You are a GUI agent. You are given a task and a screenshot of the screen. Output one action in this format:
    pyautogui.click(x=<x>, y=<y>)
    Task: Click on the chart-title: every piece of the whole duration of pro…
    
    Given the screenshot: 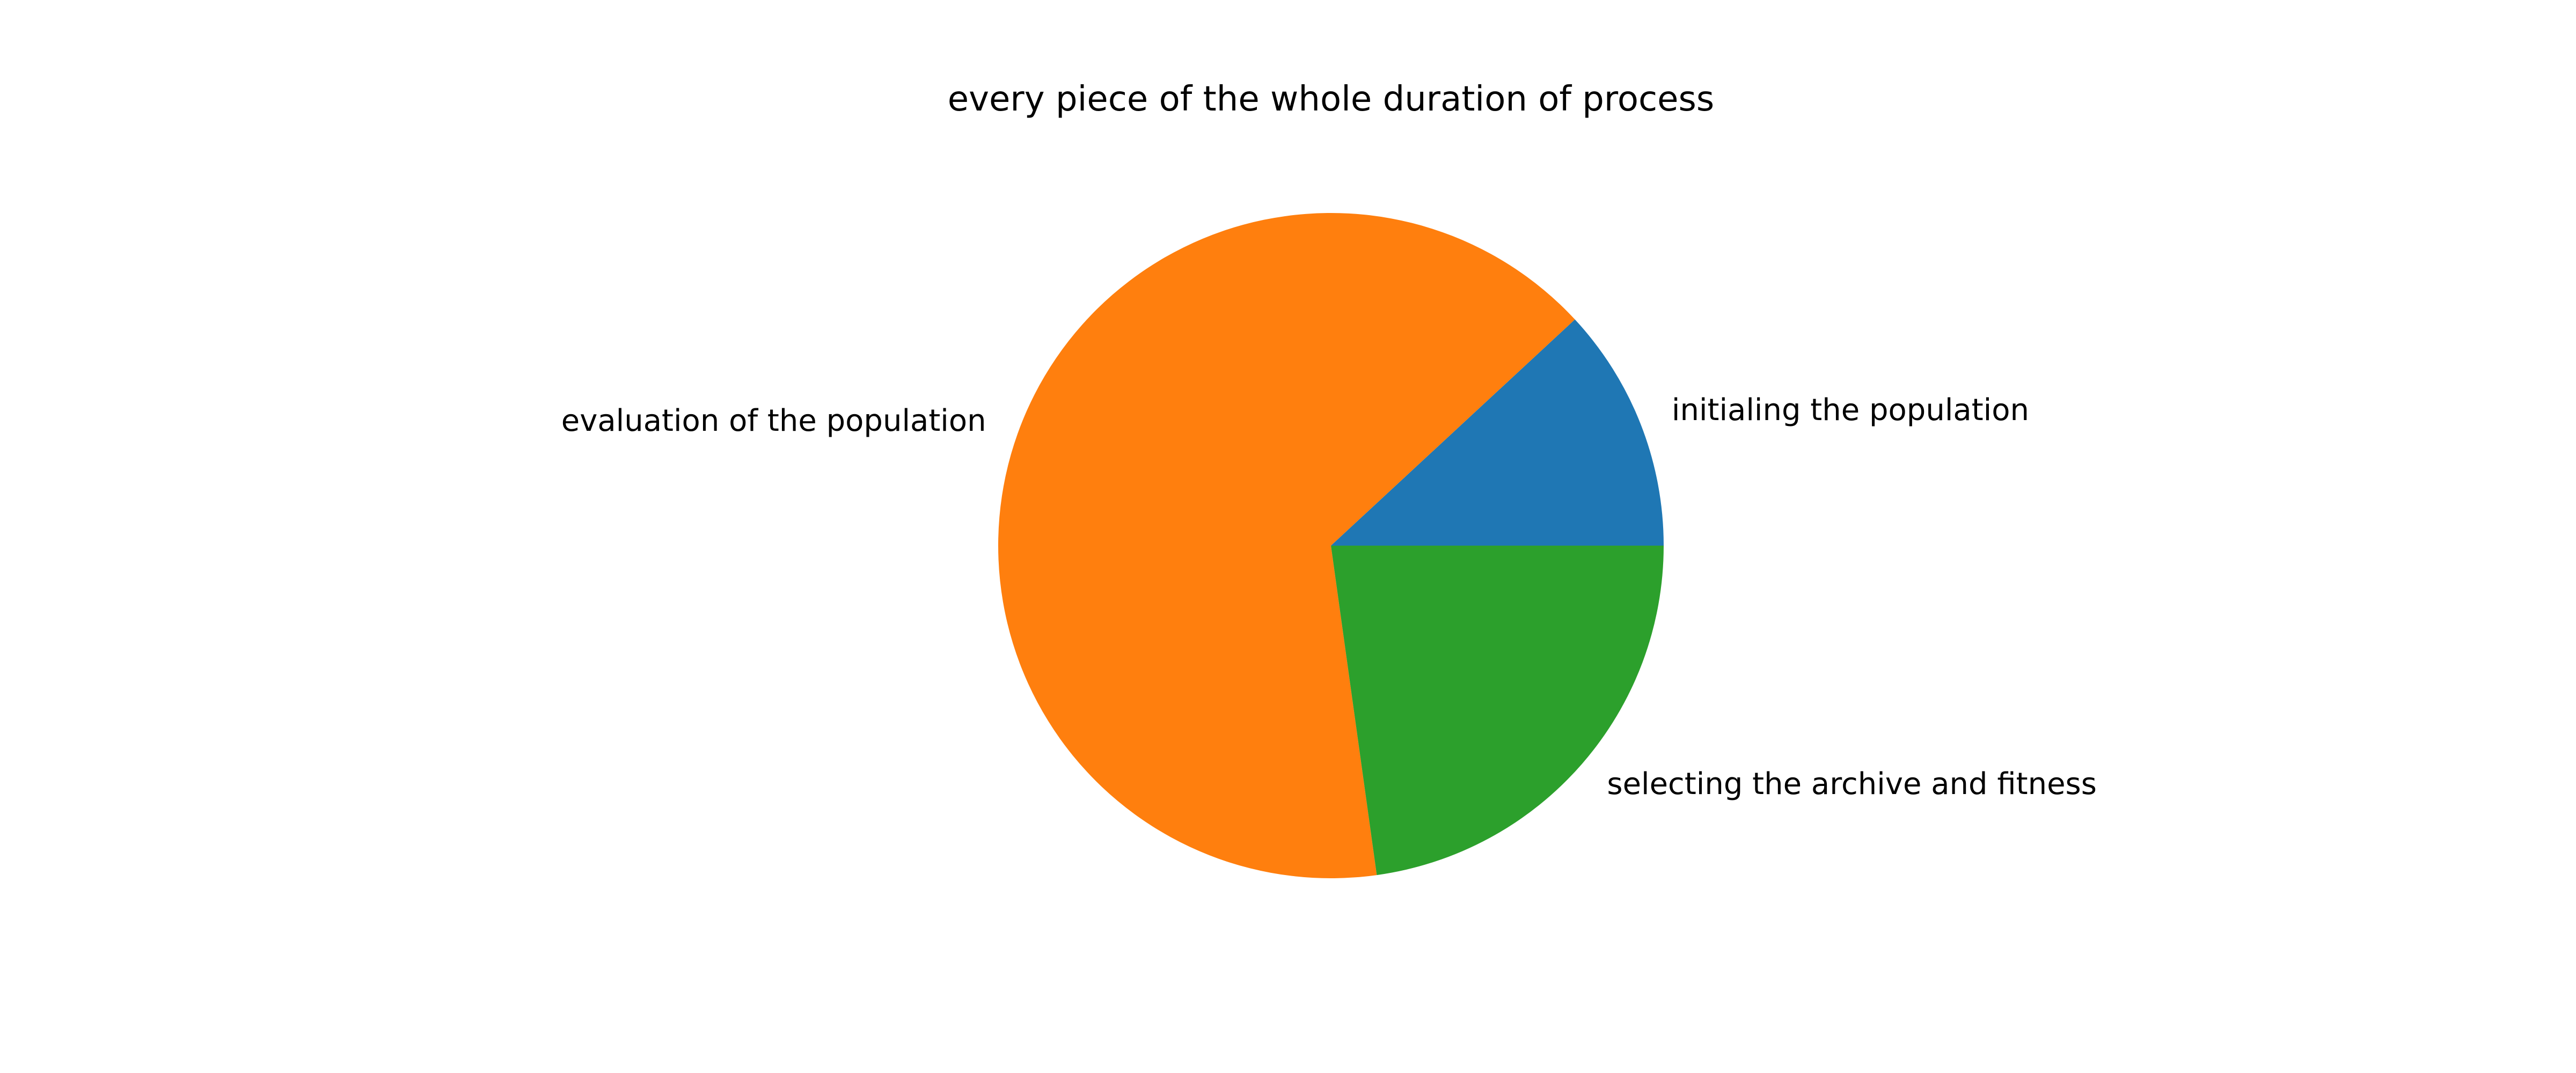 What is the action you would take?
    pyautogui.click(x=1331, y=99)
    